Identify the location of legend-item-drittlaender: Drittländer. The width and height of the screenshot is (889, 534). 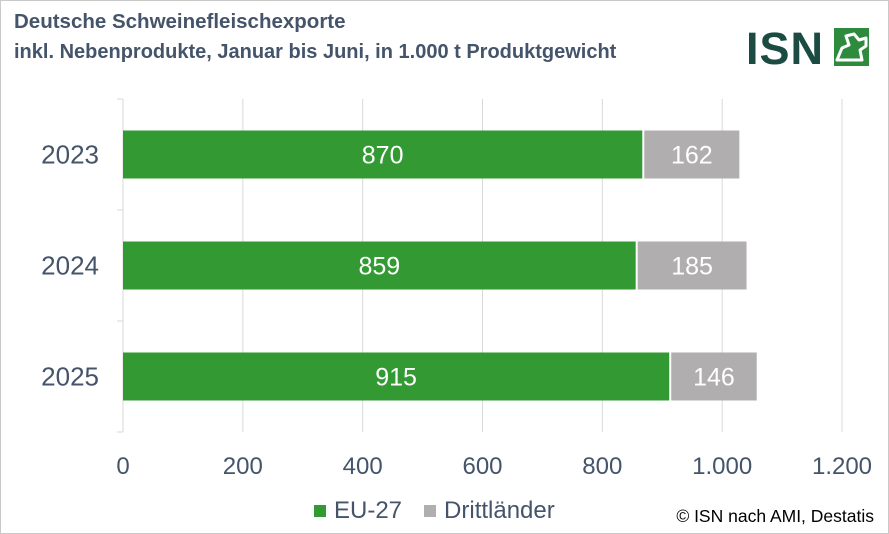
(489, 511).